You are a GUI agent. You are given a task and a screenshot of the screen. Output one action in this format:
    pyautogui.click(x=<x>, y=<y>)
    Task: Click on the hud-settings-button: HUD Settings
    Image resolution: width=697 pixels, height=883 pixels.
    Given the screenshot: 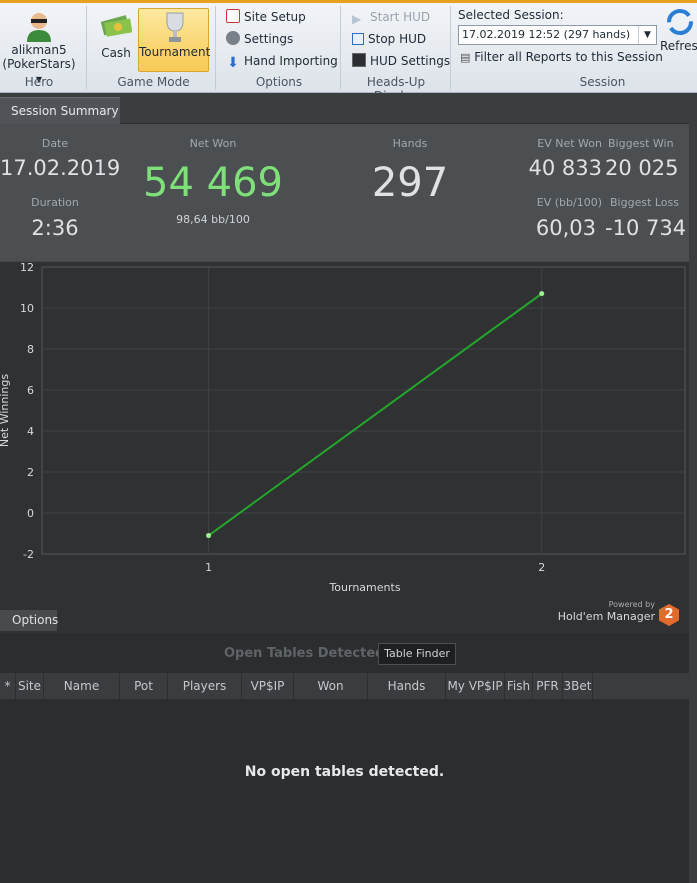 What is the action you would take?
    pyautogui.click(x=401, y=61)
    